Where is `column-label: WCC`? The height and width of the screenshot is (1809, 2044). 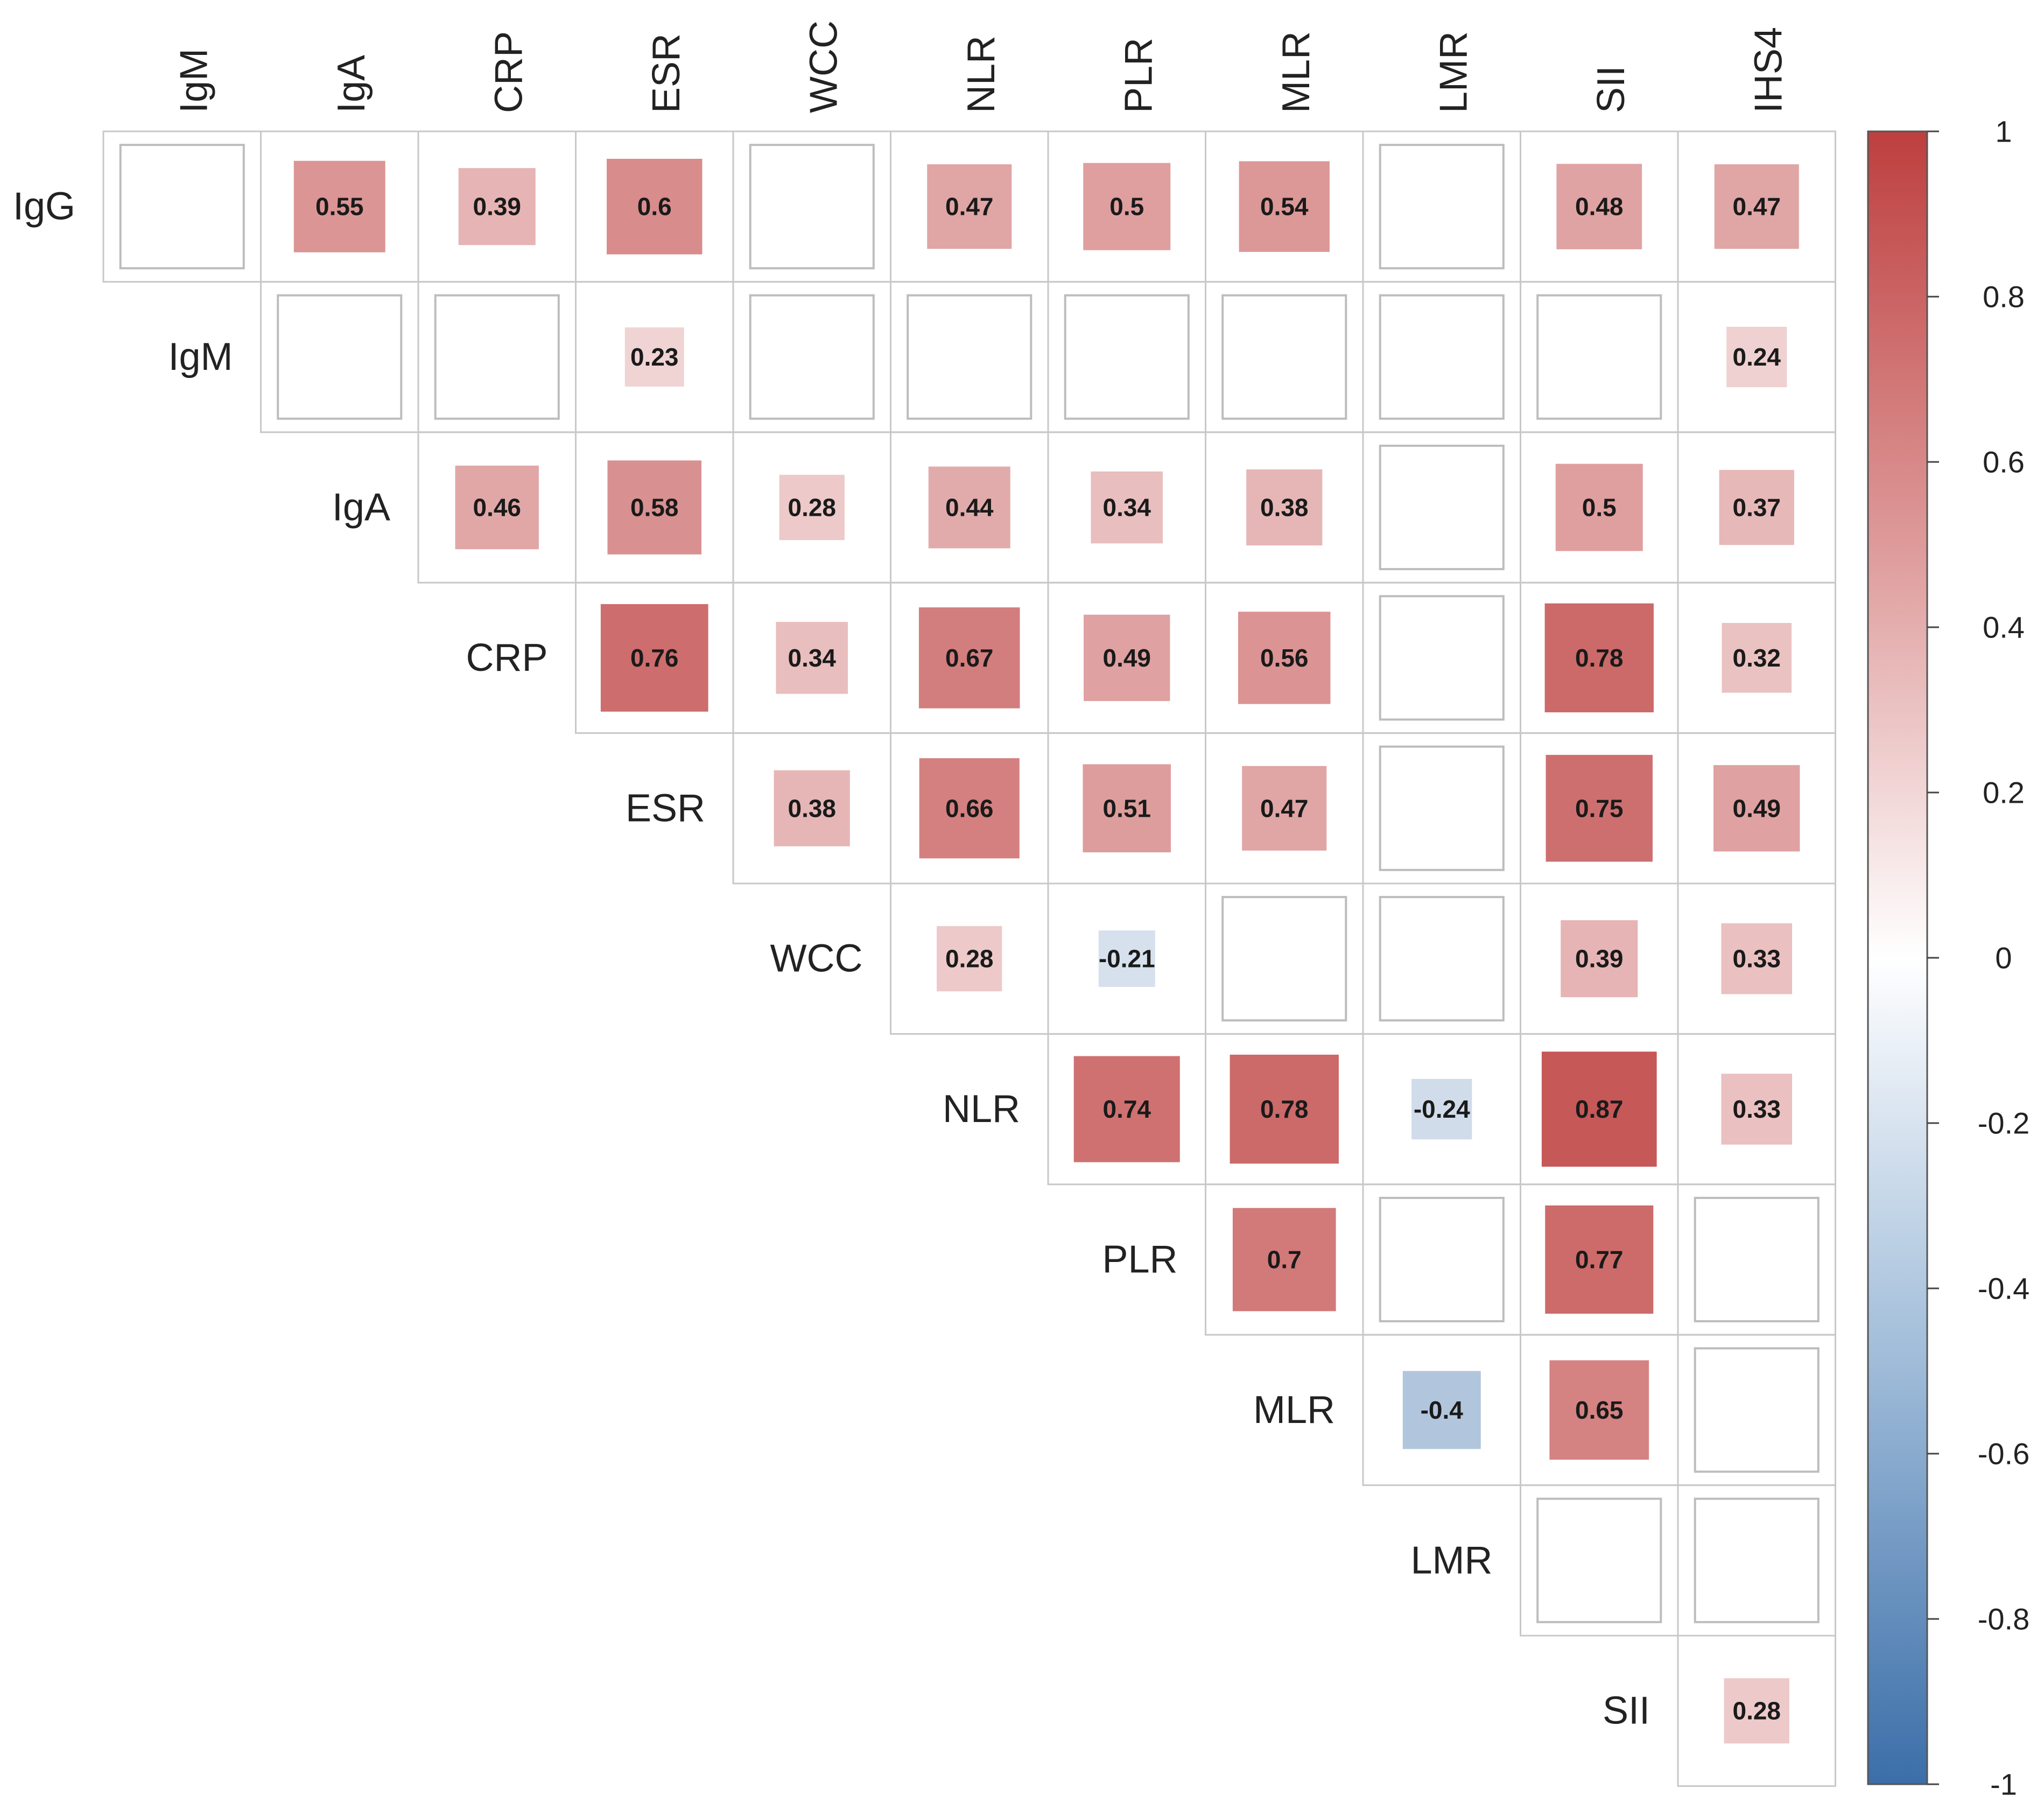
column-label: WCC is located at coordinates (823, 66).